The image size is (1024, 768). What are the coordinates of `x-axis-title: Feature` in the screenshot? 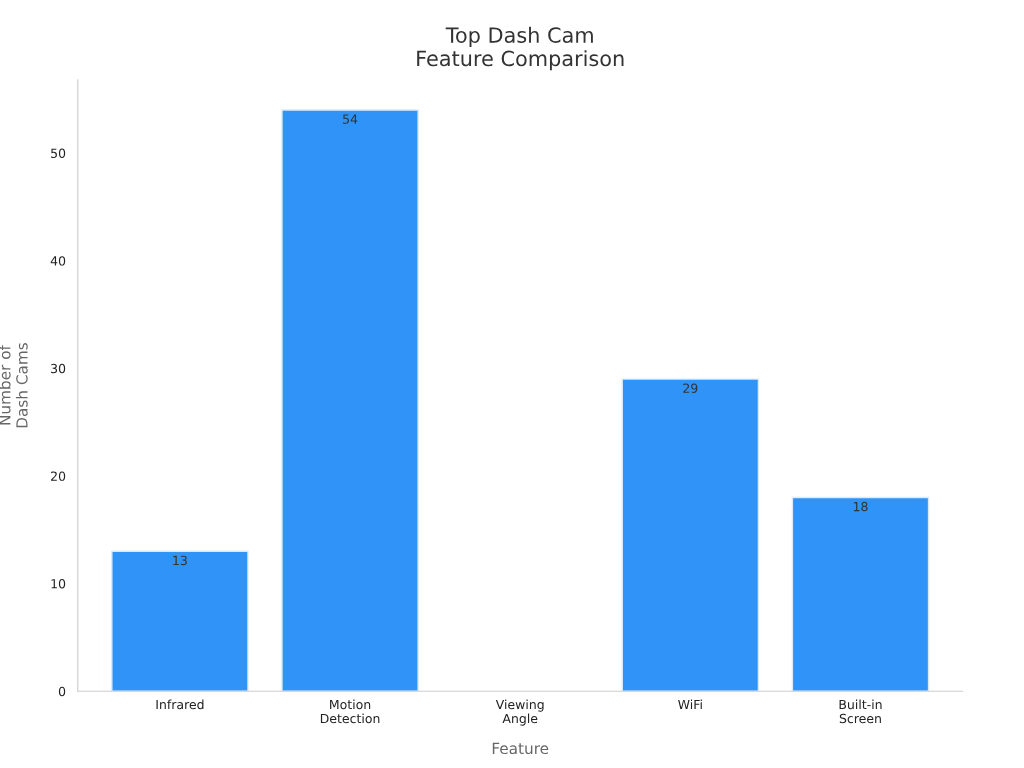 It's located at (520, 748).